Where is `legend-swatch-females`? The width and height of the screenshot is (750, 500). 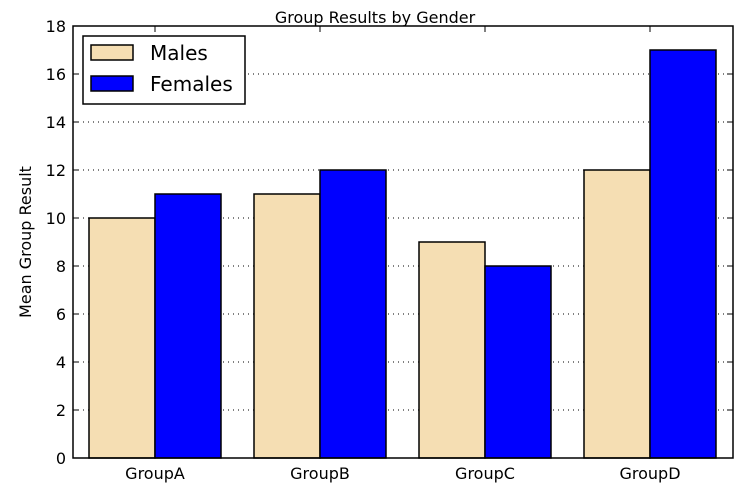 legend-swatch-females is located at coordinates (112, 83).